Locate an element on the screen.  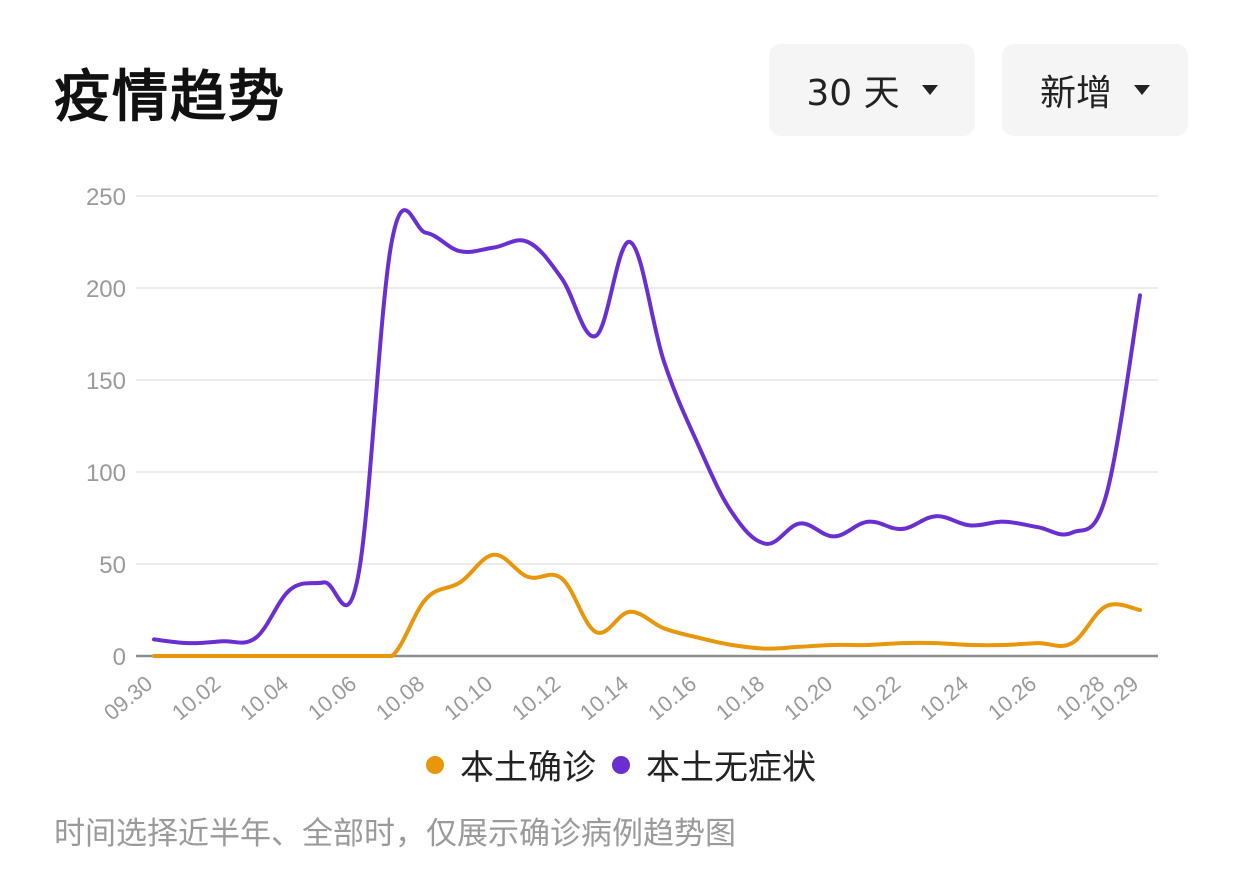
y-tick-label: 100 is located at coordinates (106, 473).